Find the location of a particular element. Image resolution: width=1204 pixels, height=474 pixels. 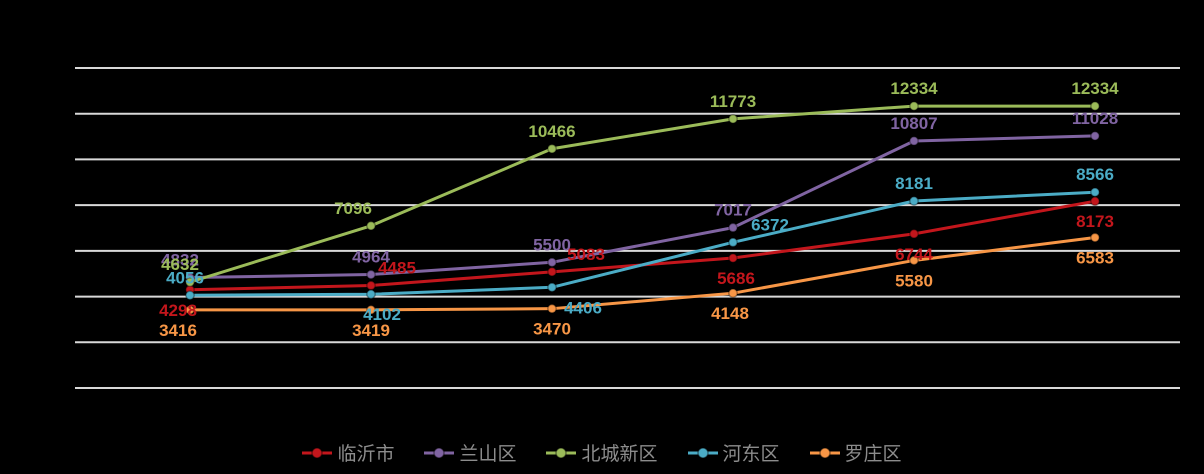

chart-legend: 临沂市 兰山区 北城新区 河东区 罗庄区 is located at coordinates (602, 452).